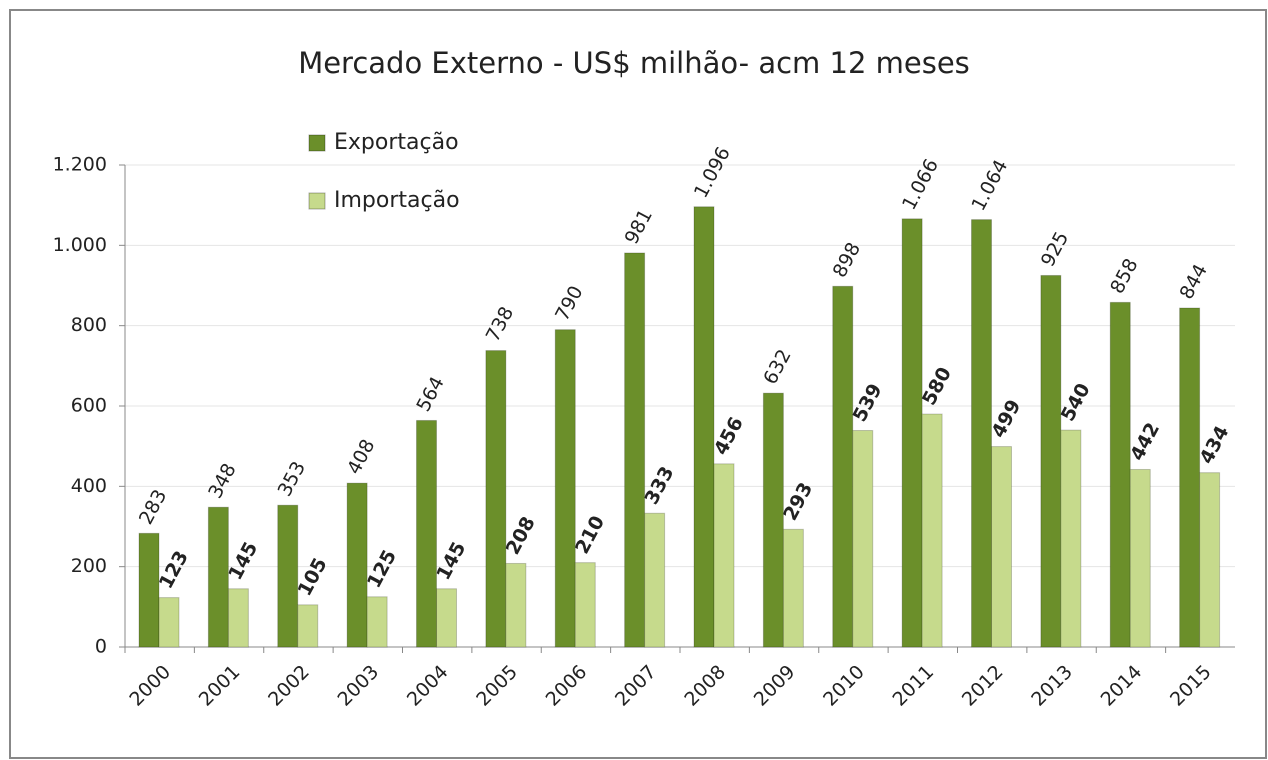 Image resolution: width=1268 pixels, height=760 pixels. I want to click on y-tick-label: 200, so click(89, 566).